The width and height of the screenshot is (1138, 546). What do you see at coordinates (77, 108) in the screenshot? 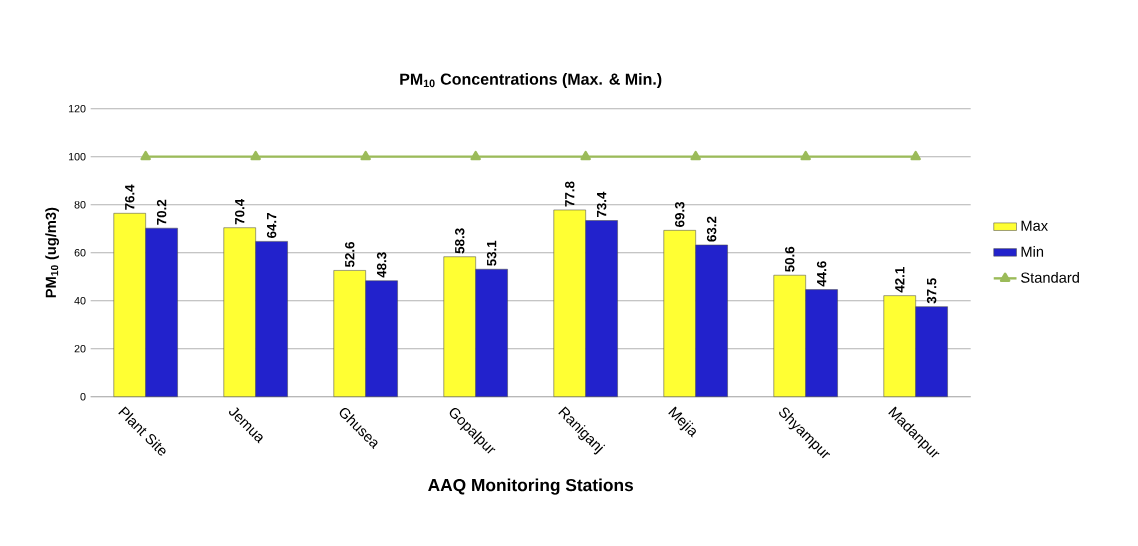
I see `y-tick-label: 120` at bounding box center [77, 108].